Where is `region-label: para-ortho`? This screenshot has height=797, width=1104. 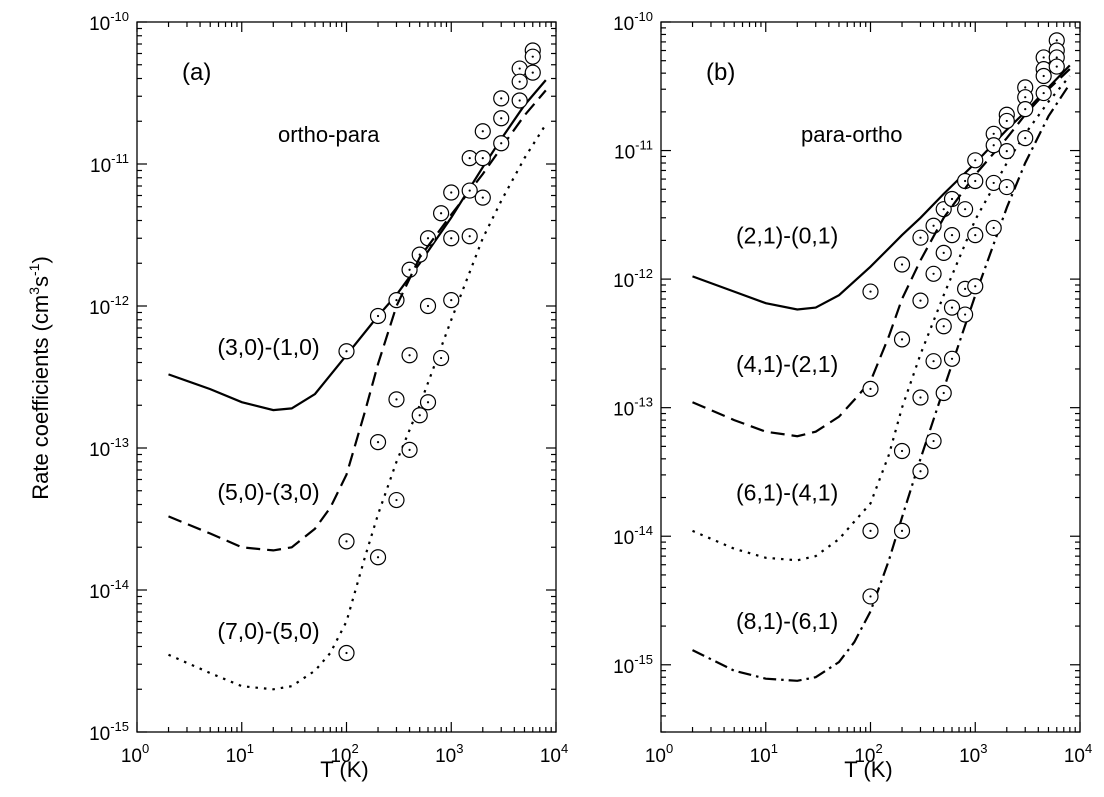 region-label: para-ortho is located at coordinates (852, 134).